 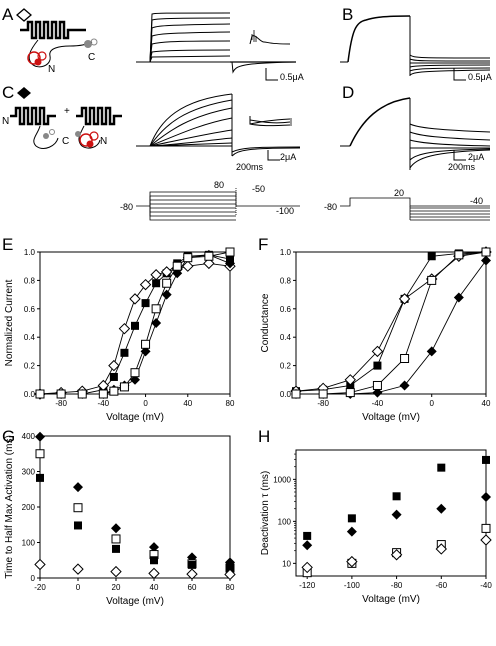 What do you see at coordinates (415, 133) in the screenshot?
I see `current-traces-d` at bounding box center [415, 133].